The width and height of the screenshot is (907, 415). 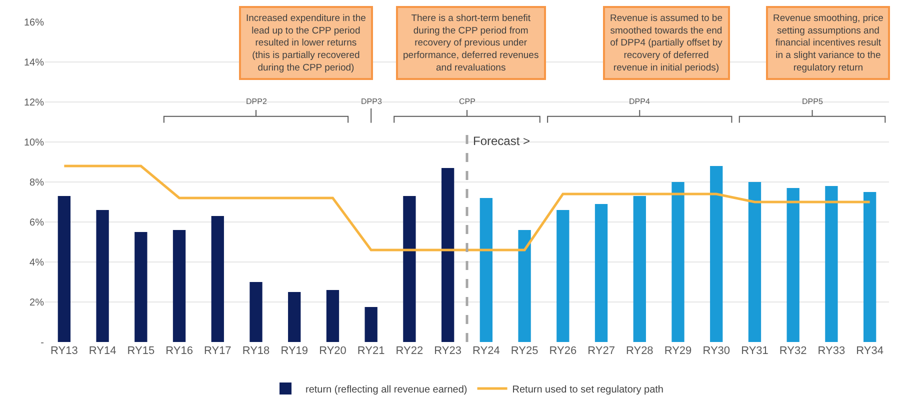 I want to click on legend-label: Return used to set regulatory path, so click(x=588, y=390).